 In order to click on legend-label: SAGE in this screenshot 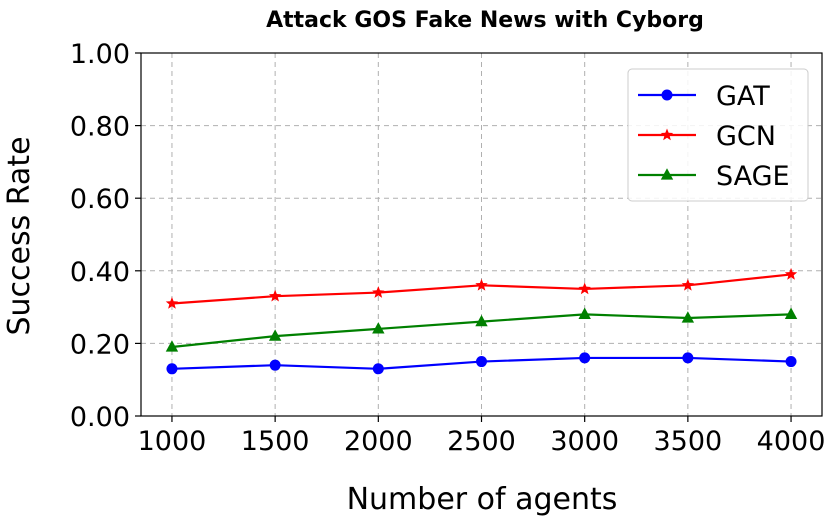, I will do `click(753, 176)`.